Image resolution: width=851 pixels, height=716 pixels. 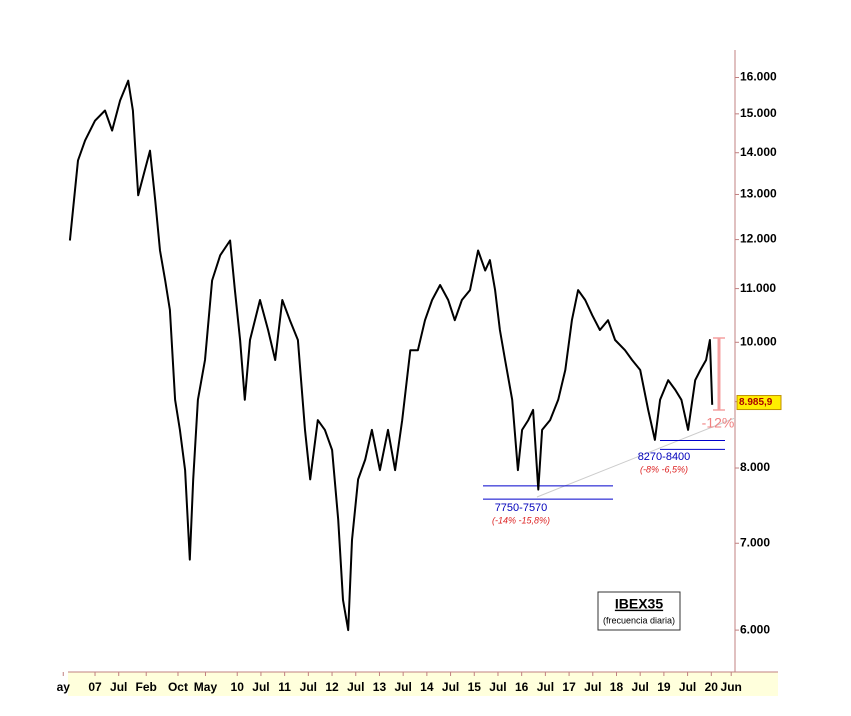 What do you see at coordinates (664, 469) in the screenshot?
I see `level-note: (-8% -6,5%)` at bounding box center [664, 469].